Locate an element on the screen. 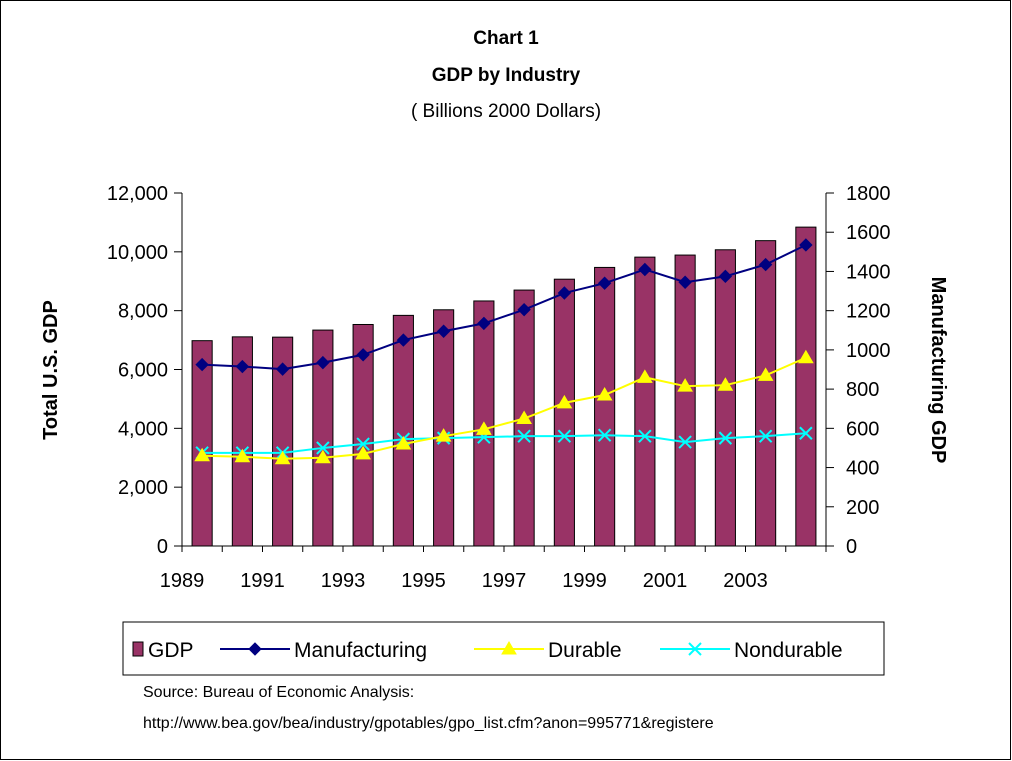 The image size is (1012, 761). right-tick-label: 400 is located at coordinates (862, 469).